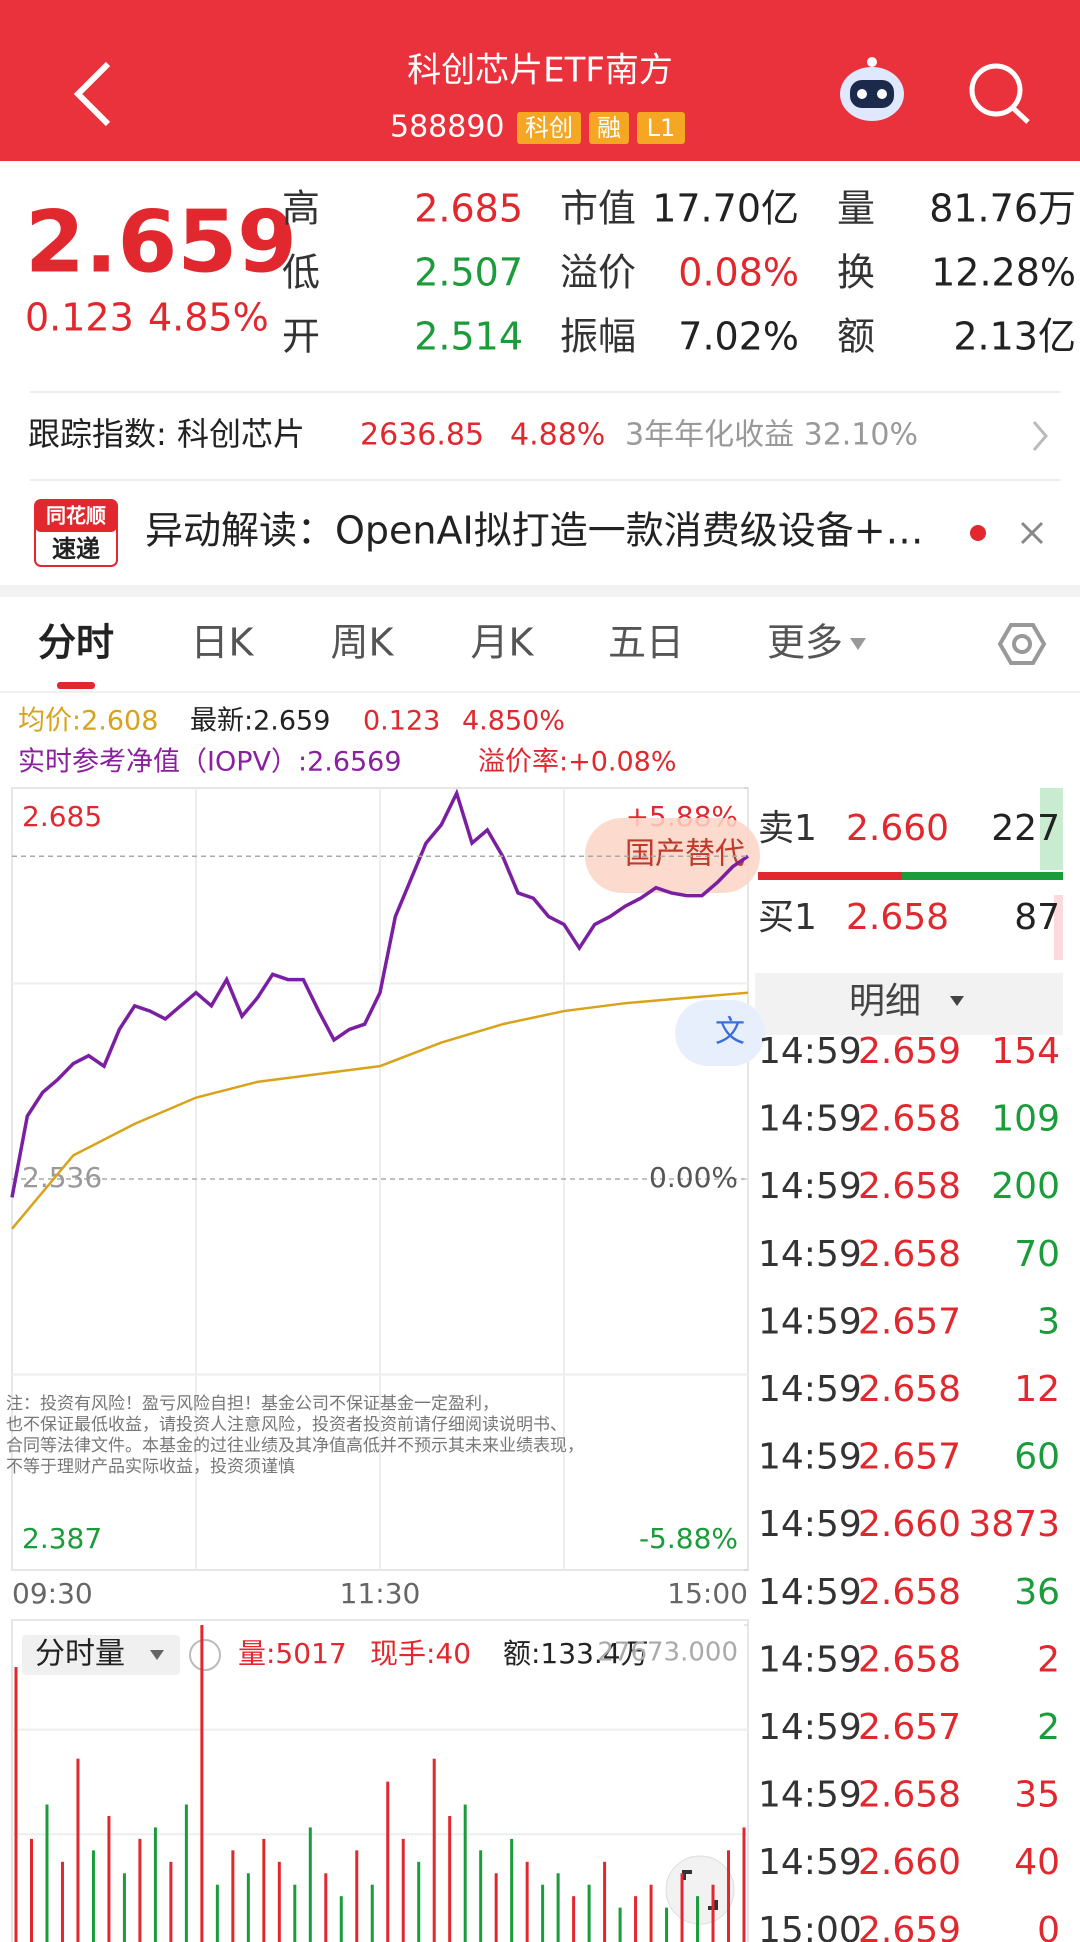  Describe the element at coordinates (725, 209) in the screenshot. I see `stat-value: 17.70亿` at that location.